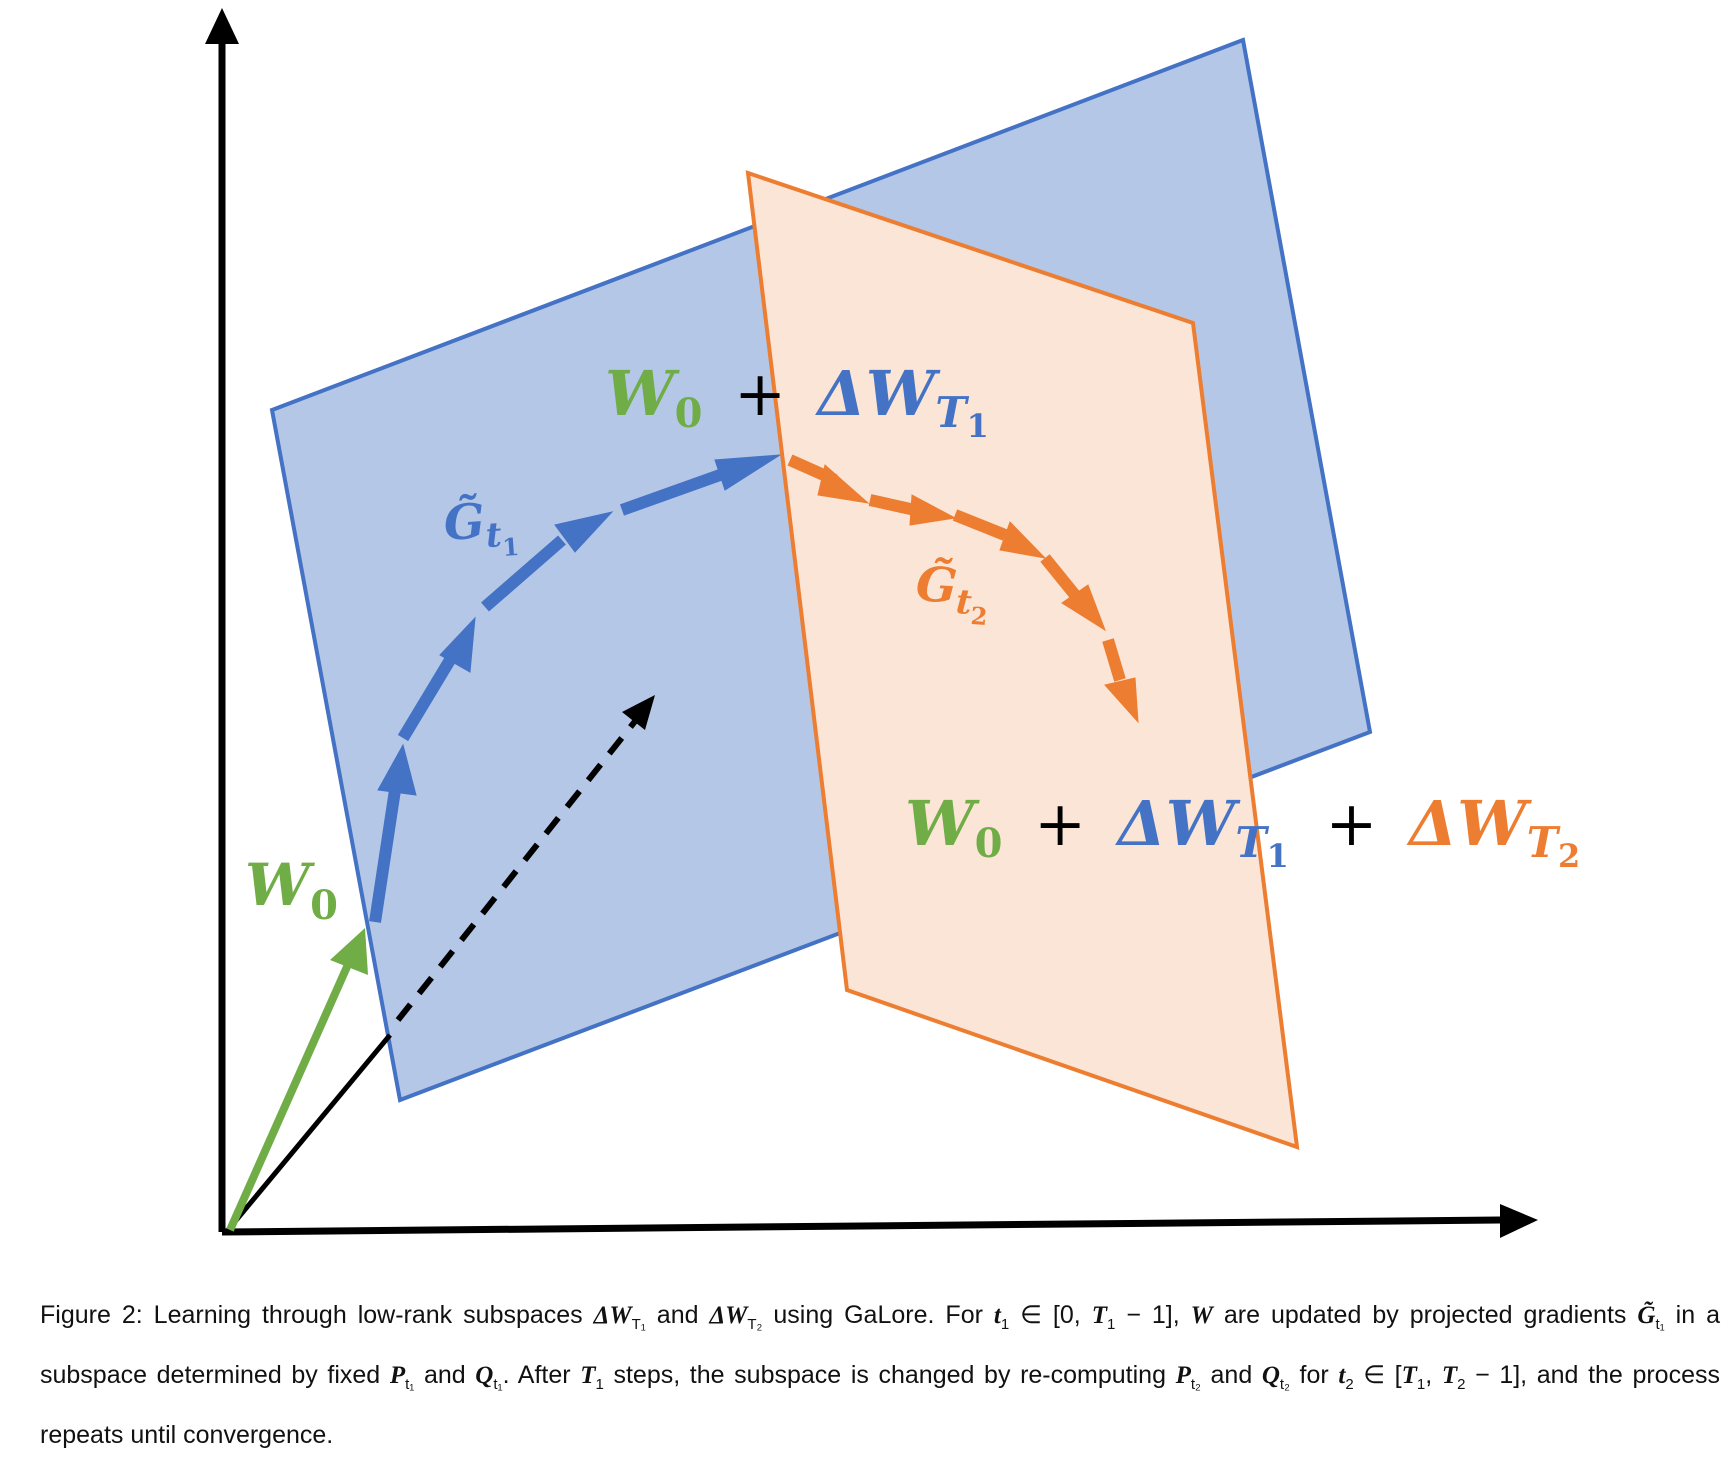 The height and width of the screenshot is (1460, 1732). What do you see at coordinates (575, 688) in the screenshot?
I see `blue-gradient-arrows` at bounding box center [575, 688].